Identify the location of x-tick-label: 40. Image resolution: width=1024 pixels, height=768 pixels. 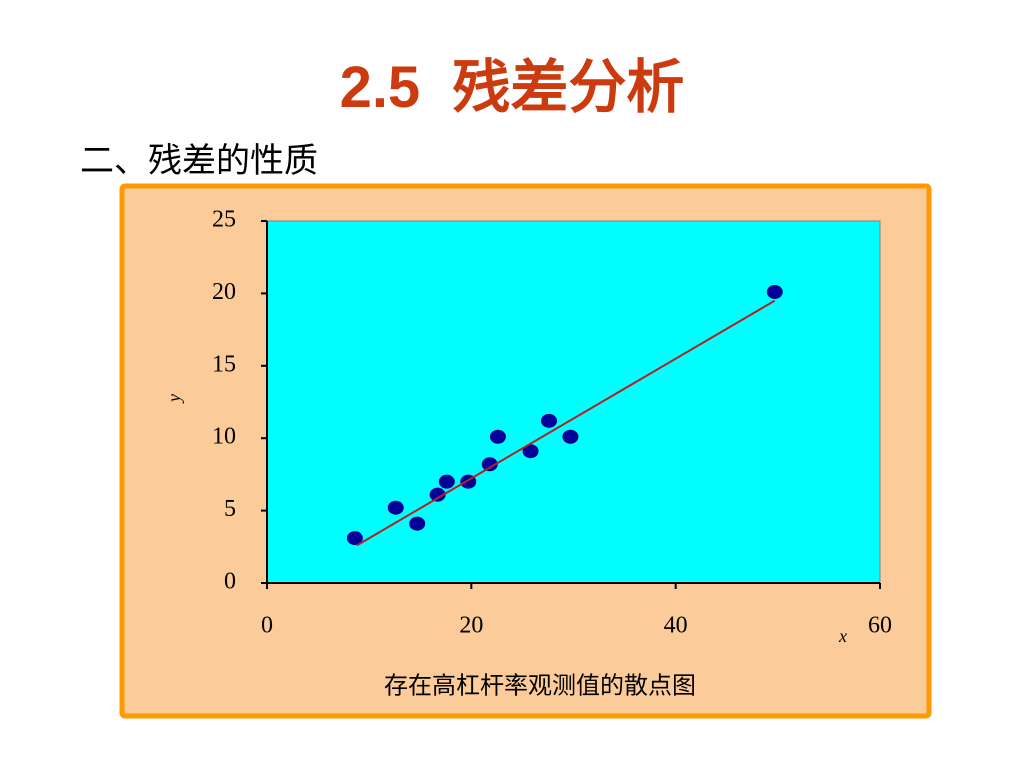
(676, 626).